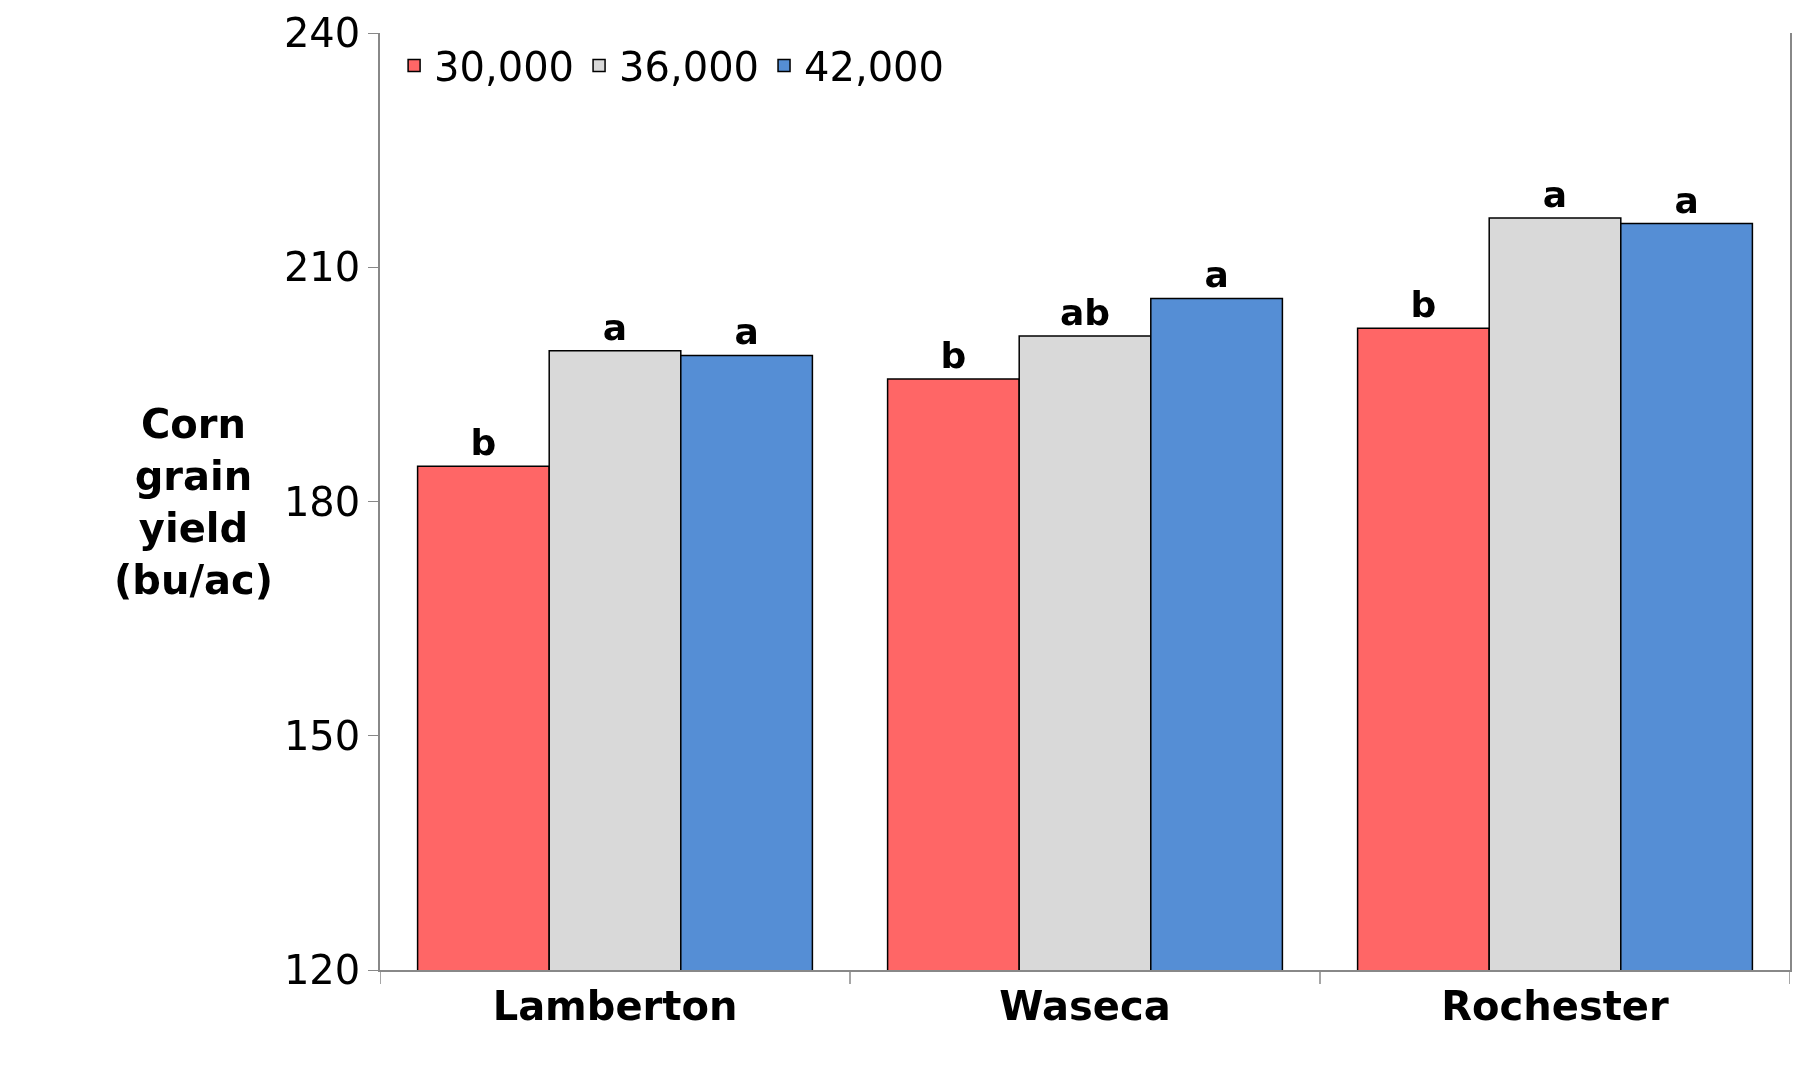 The width and height of the screenshot is (1802, 1080). Describe the element at coordinates (874, 67) in the screenshot. I see `legend-label: 42,000` at that location.